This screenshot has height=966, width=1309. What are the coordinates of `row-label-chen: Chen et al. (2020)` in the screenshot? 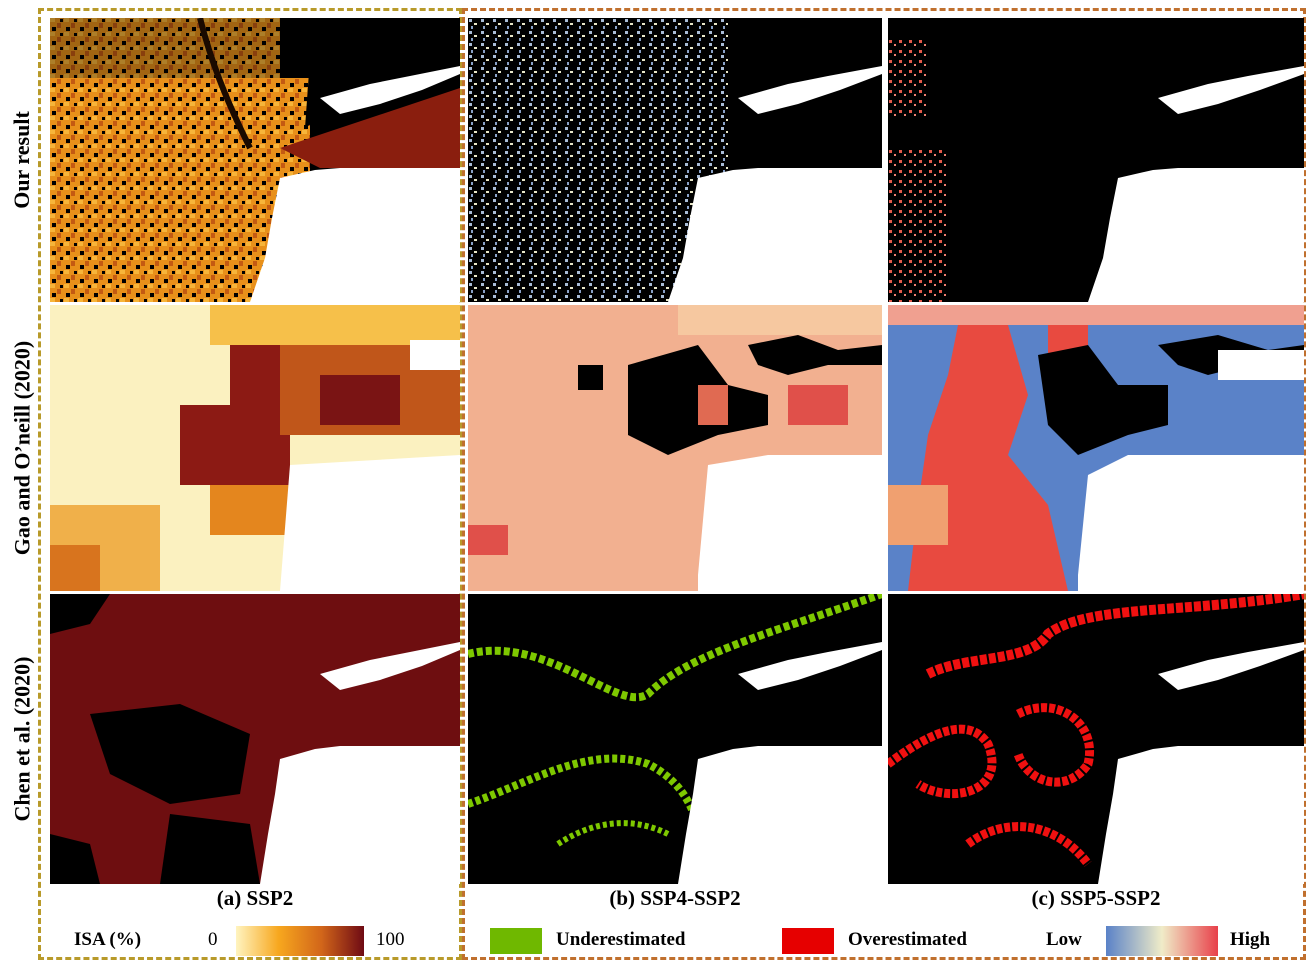 It's located at (22, 739).